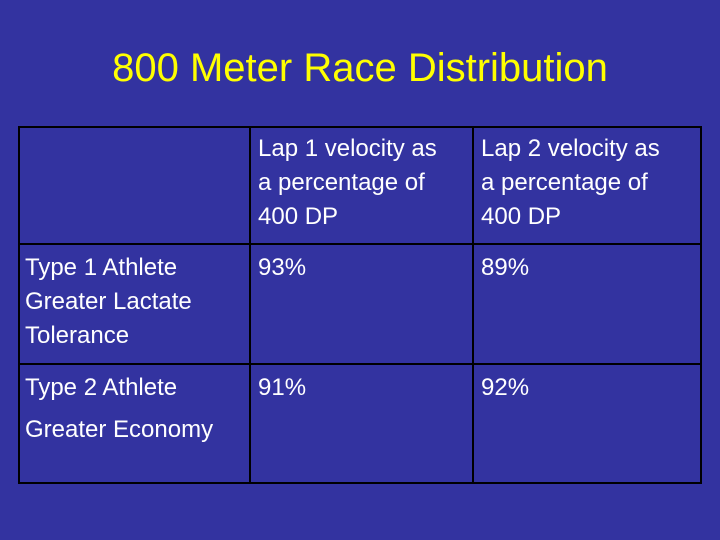 The image size is (720, 540). Describe the element at coordinates (570, 148) in the screenshot. I see `header-lap2-line1: Lap 2 velocity as` at that location.